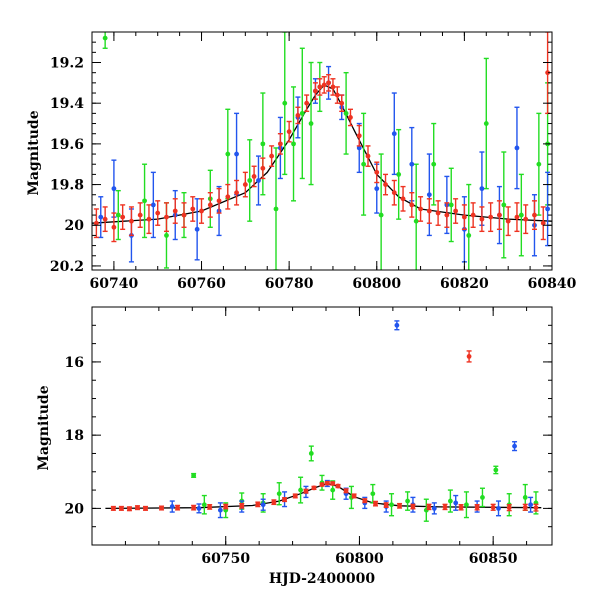 Image resolution: width=600 pixels, height=600 pixels. I want to click on top-y-tick-label-0: 19.2, so click(67, 64).